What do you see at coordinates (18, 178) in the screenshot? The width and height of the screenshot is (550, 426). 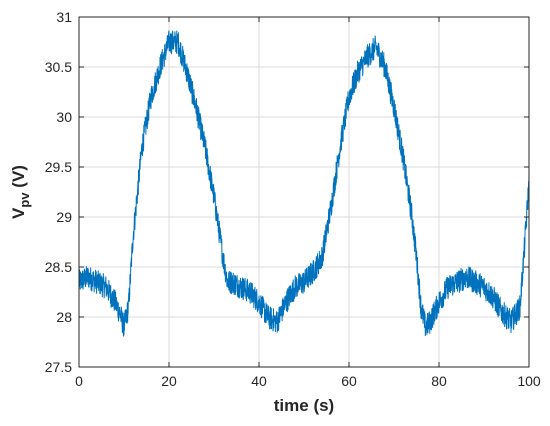 I see `y-axis-label-unit: (V)` at bounding box center [18, 178].